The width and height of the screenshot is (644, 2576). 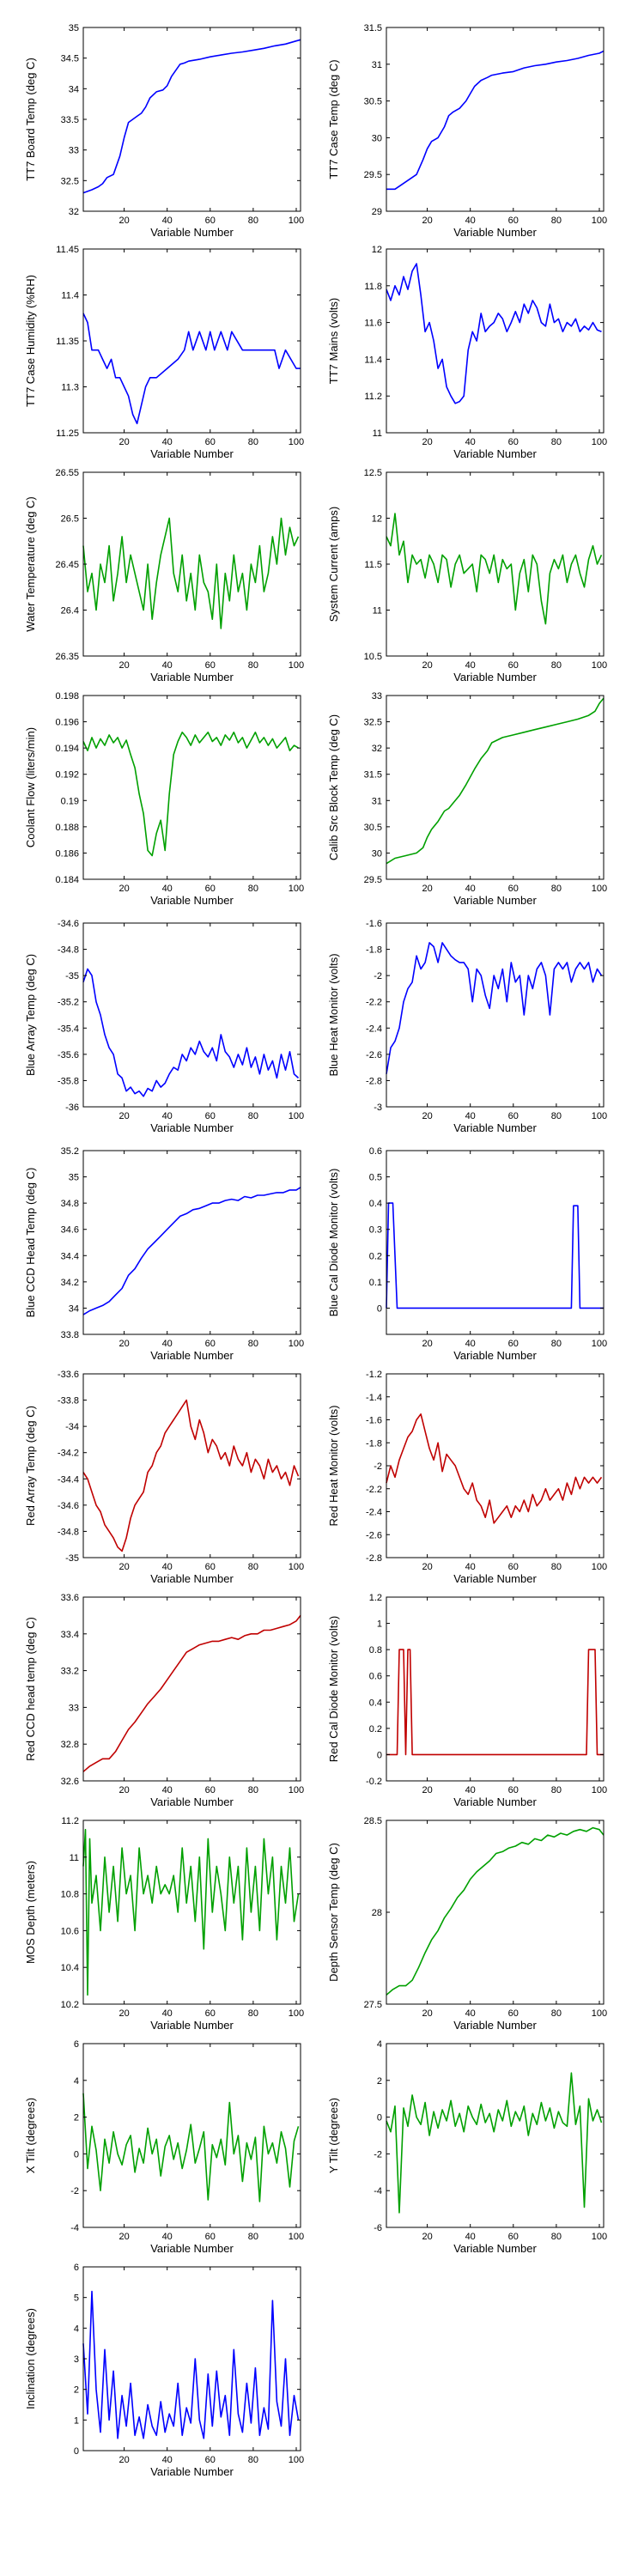 I want to click on y-tick-label: -4, so click(x=378, y=2191).